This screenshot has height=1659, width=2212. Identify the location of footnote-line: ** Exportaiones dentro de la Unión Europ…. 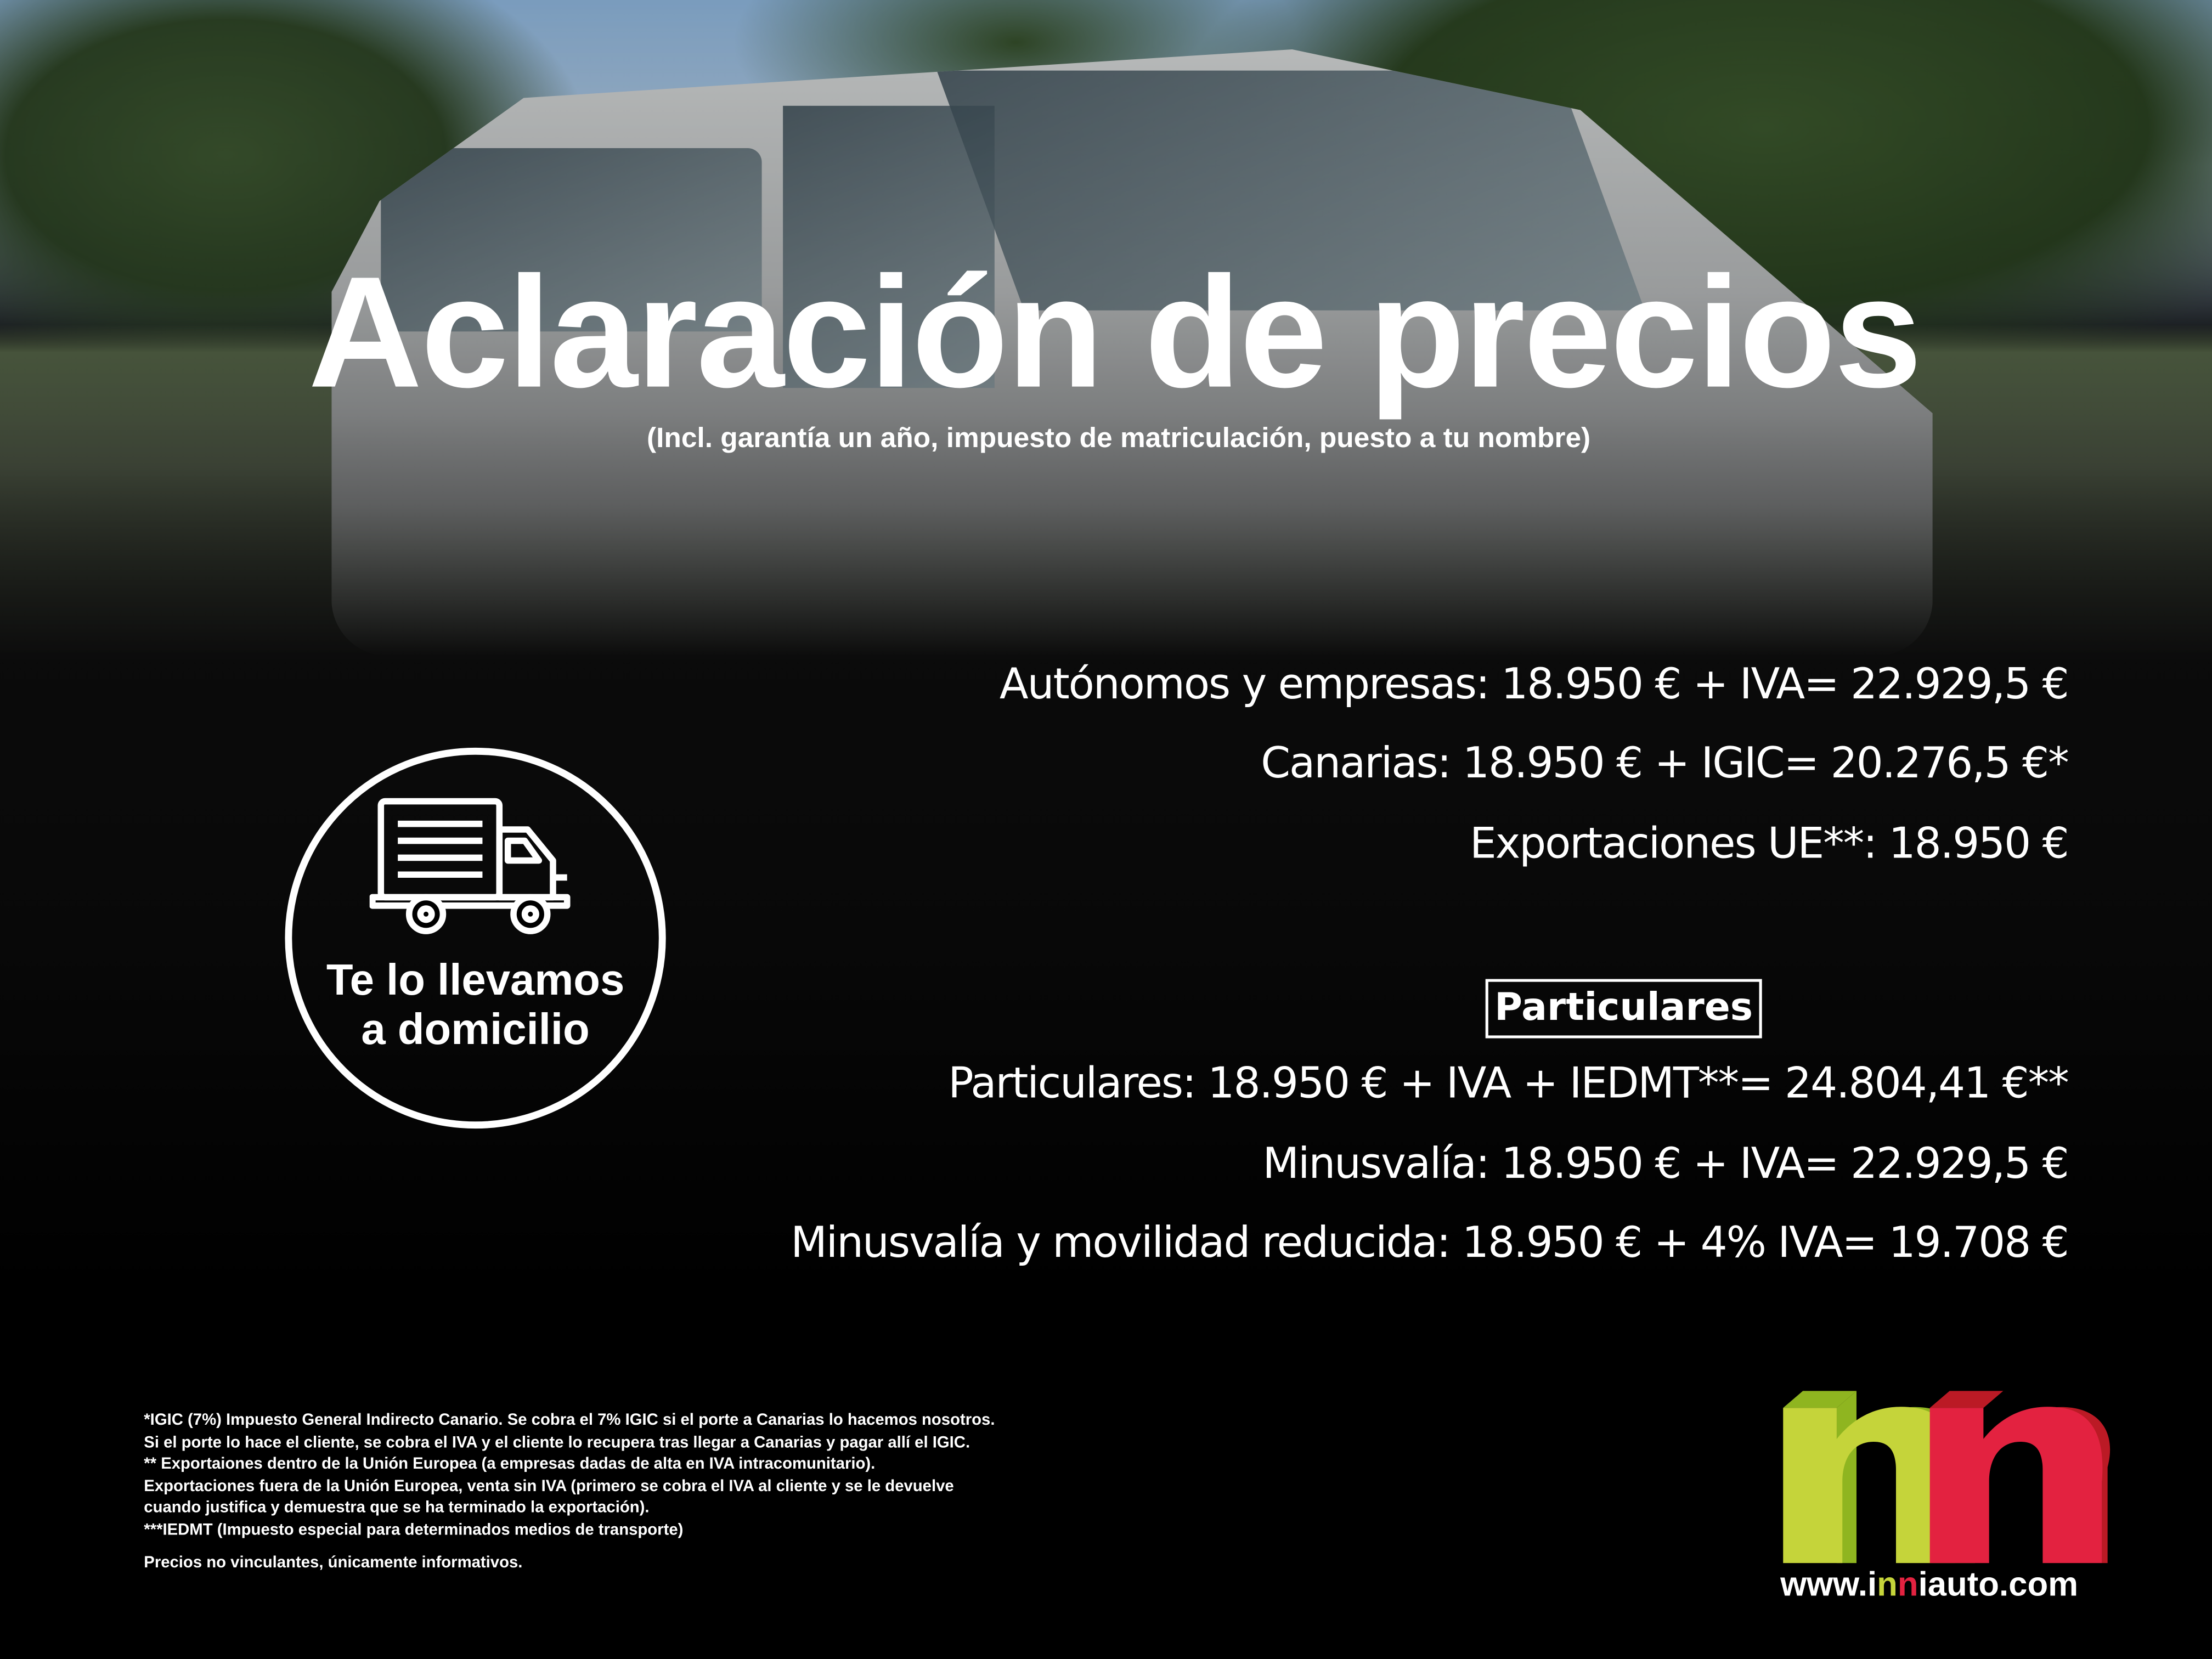
(510, 1464).